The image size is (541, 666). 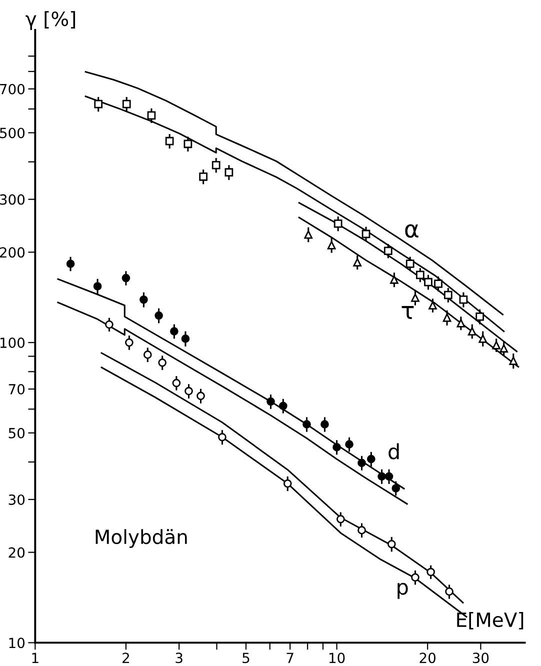 I want to click on y-axis-title: γ [%], so click(x=51, y=20).